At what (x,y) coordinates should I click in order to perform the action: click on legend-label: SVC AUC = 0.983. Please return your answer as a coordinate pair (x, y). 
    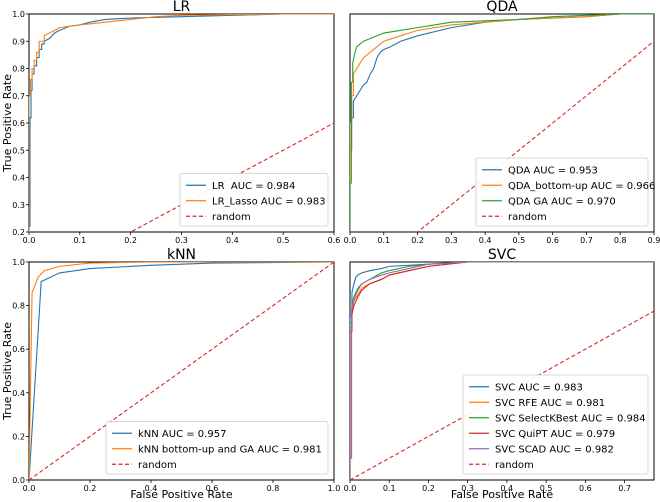
    Looking at the image, I should click on (539, 387).